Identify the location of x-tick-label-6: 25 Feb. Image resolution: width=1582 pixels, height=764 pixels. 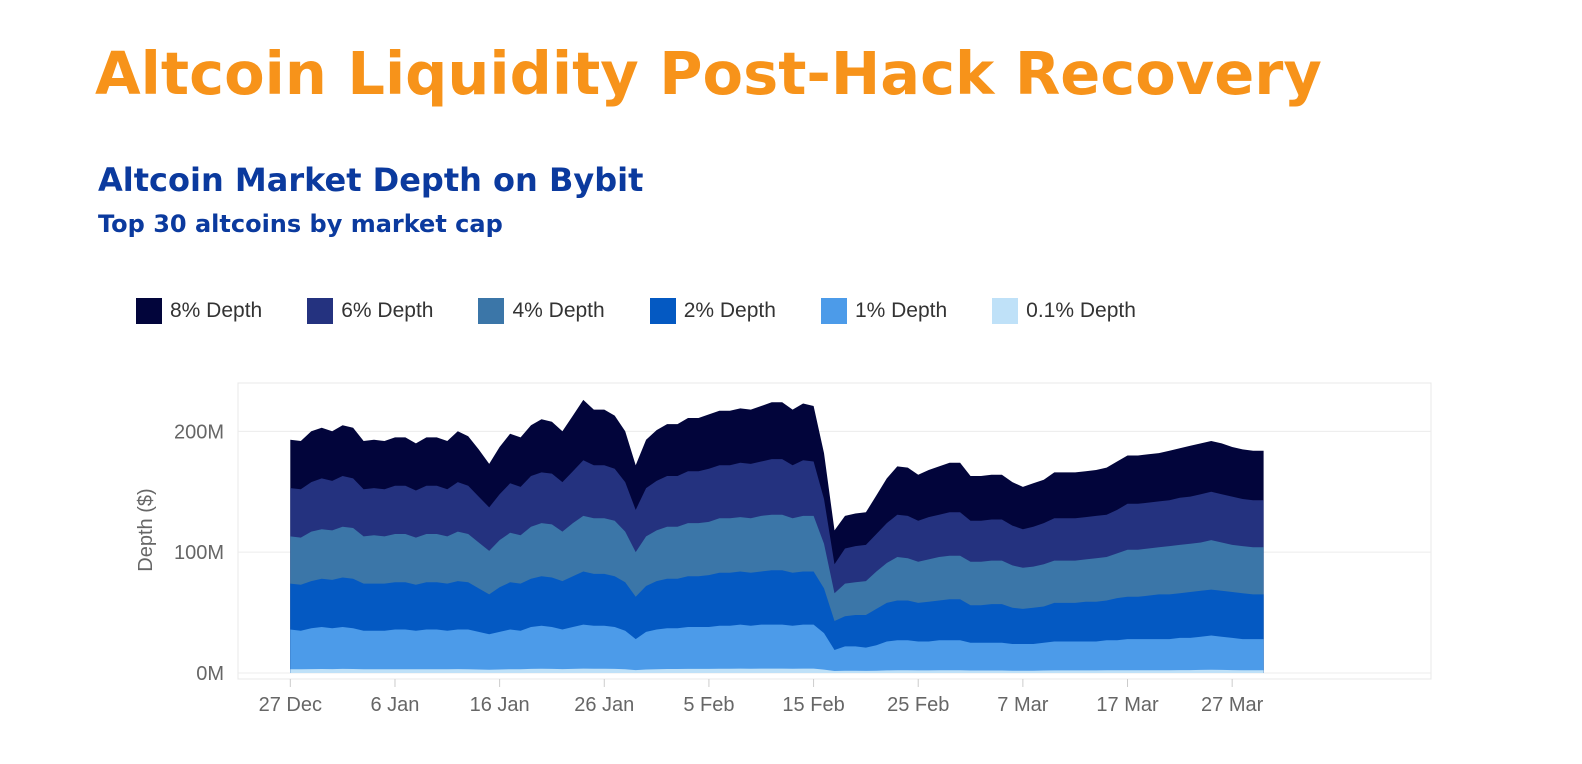
(918, 705).